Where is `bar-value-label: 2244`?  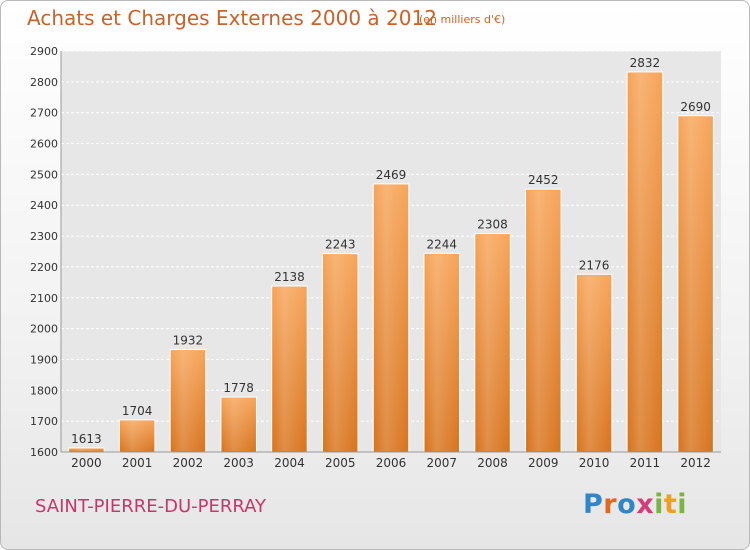
bar-value-label: 2244 is located at coordinates (441, 244).